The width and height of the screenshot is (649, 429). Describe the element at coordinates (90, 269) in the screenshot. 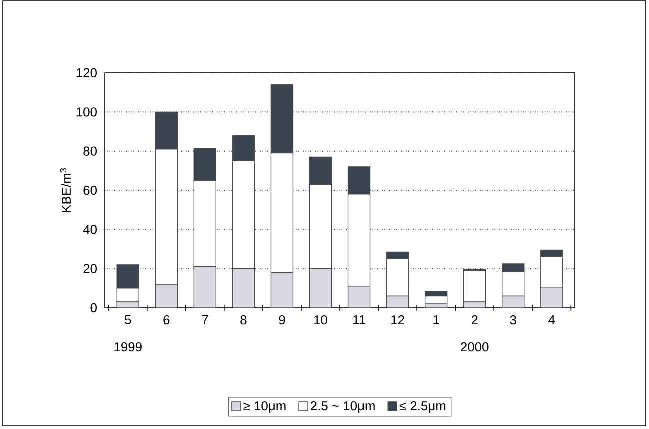

I see `y-tick-label: 20` at that location.